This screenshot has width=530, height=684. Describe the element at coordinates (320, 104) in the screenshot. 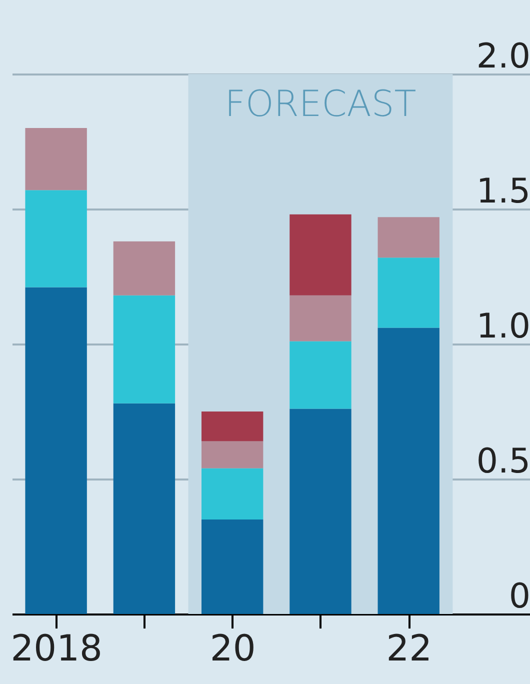

I see `band-label: FORECAST` at that location.